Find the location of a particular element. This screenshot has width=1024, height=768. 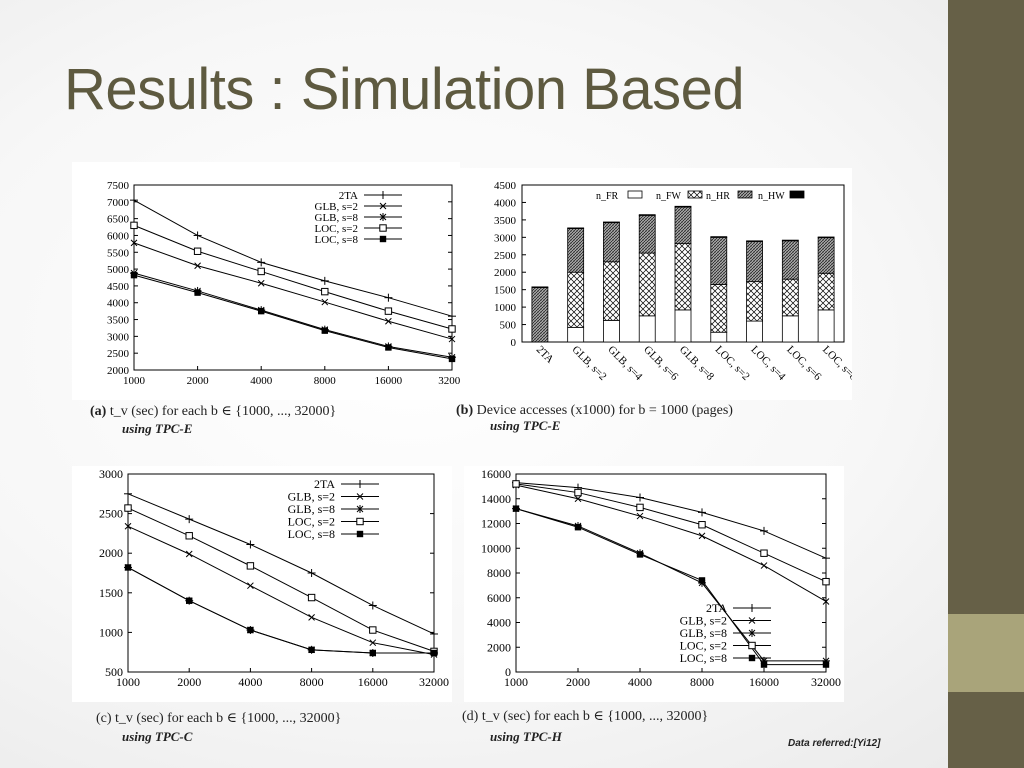

y-tick-label-b: 2500 is located at coordinates (505, 256).